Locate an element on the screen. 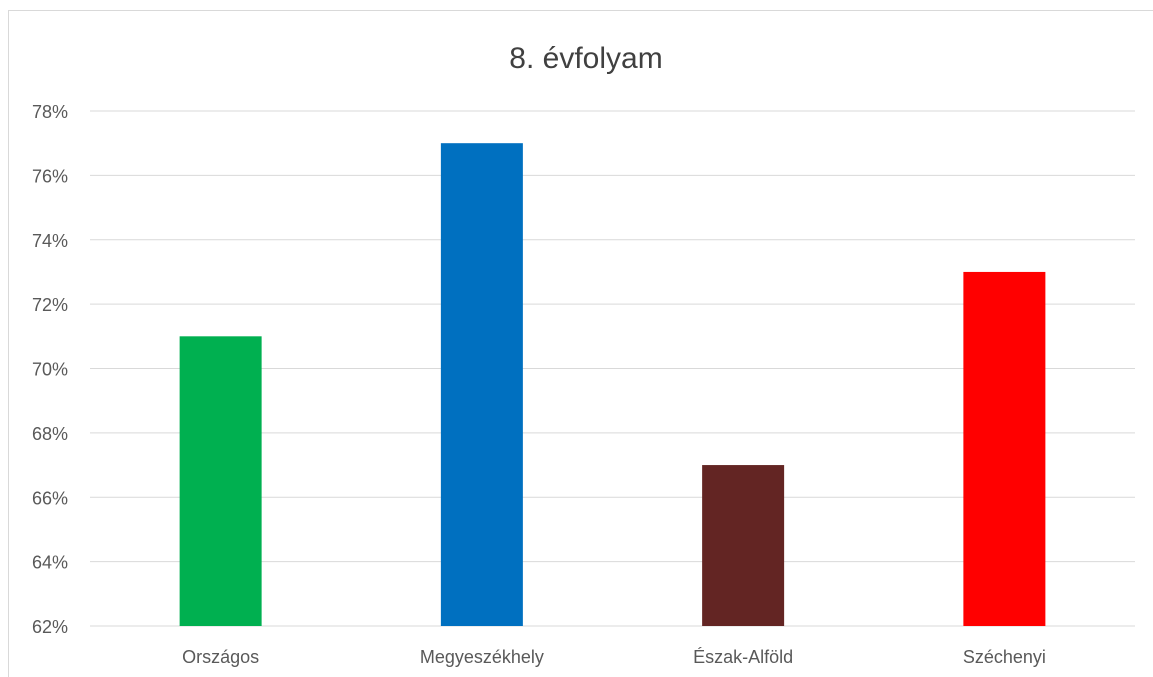 The height and width of the screenshot is (677, 1153). y-tick-label: 68% is located at coordinates (50, 434).